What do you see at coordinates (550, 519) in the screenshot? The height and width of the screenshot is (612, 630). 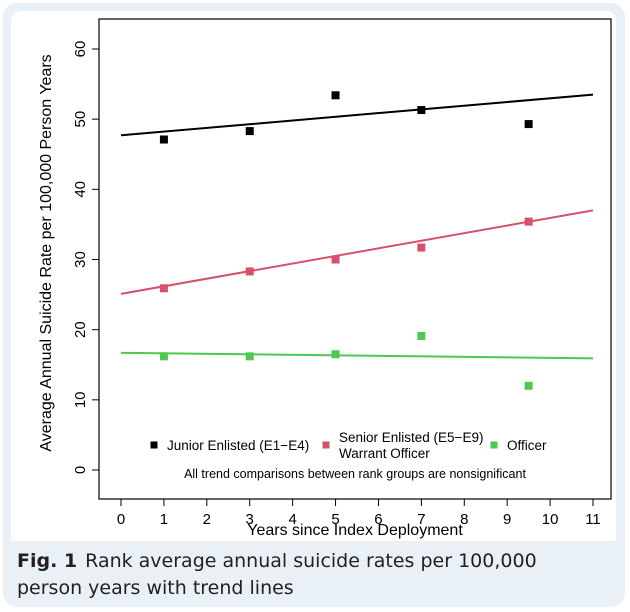 I see `x-tick-label: 10` at bounding box center [550, 519].